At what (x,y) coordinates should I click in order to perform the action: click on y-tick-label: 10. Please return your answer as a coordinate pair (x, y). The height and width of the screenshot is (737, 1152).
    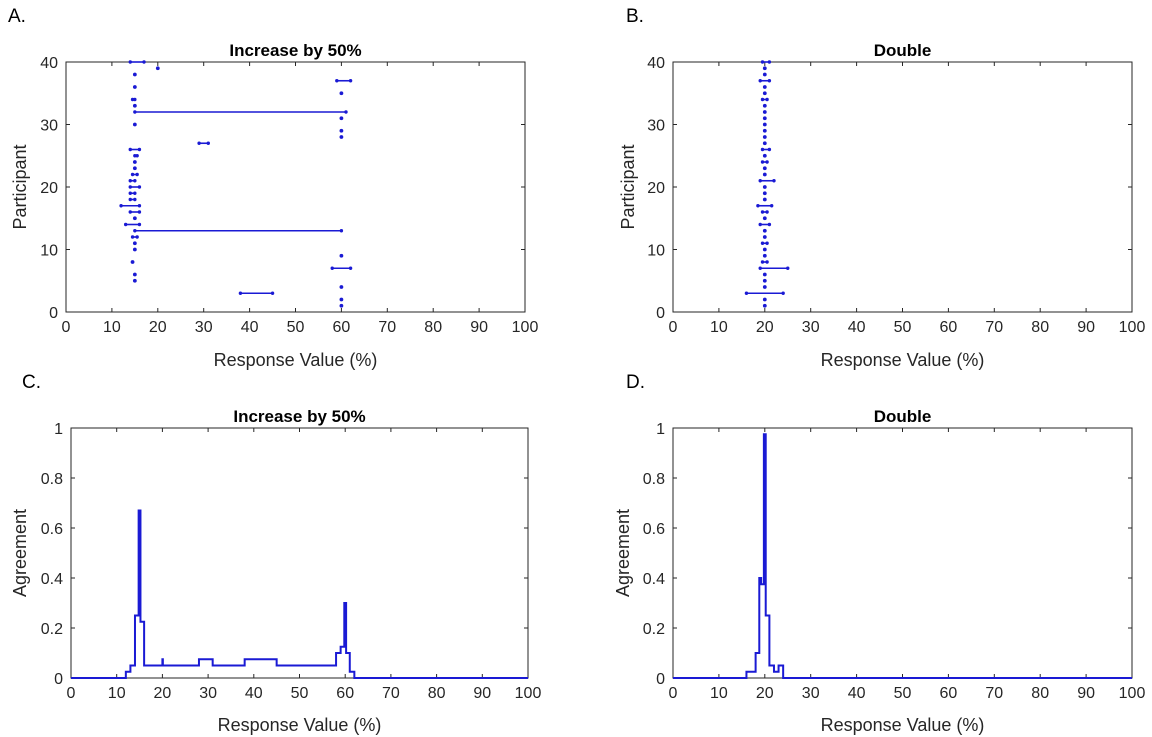
    Looking at the image, I should click on (49, 251).